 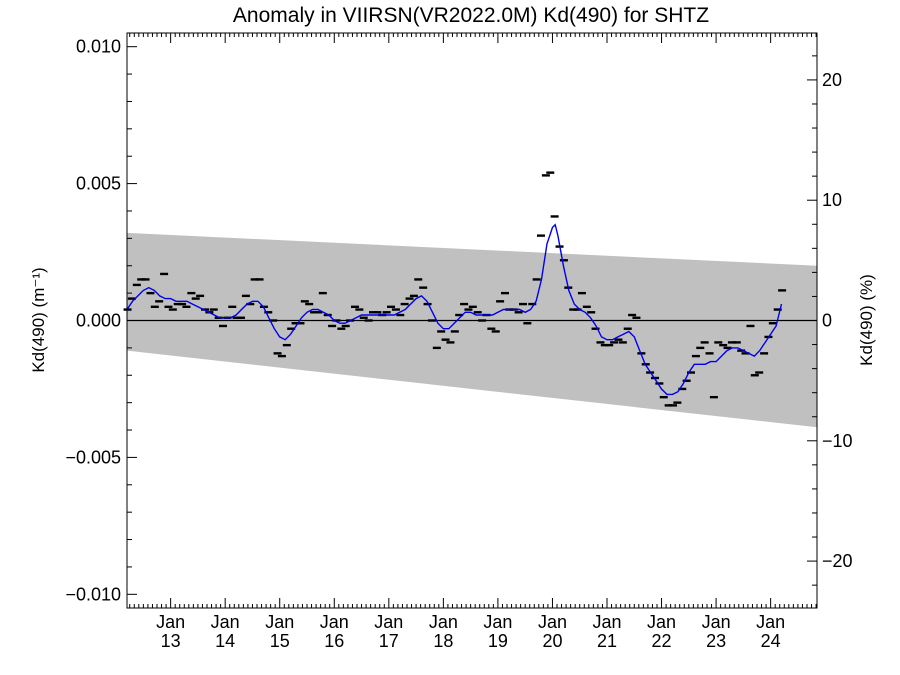 What do you see at coordinates (552, 622) in the screenshot?
I see `x-tick-month-7: Jan` at bounding box center [552, 622].